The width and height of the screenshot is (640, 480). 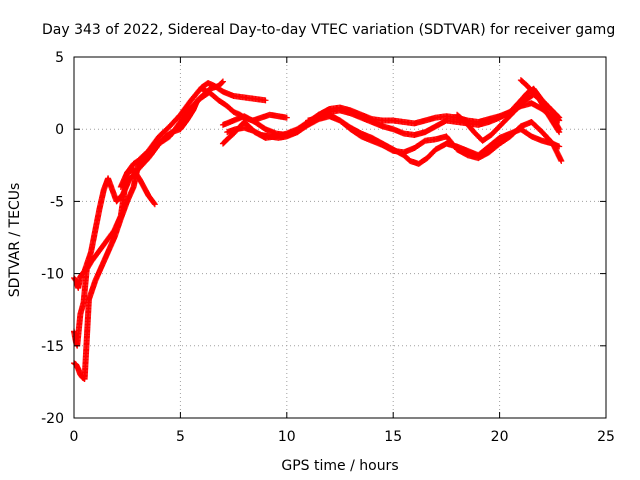 What do you see at coordinates (52, 275) in the screenshot?
I see `y-tick-label: -10` at bounding box center [52, 275].